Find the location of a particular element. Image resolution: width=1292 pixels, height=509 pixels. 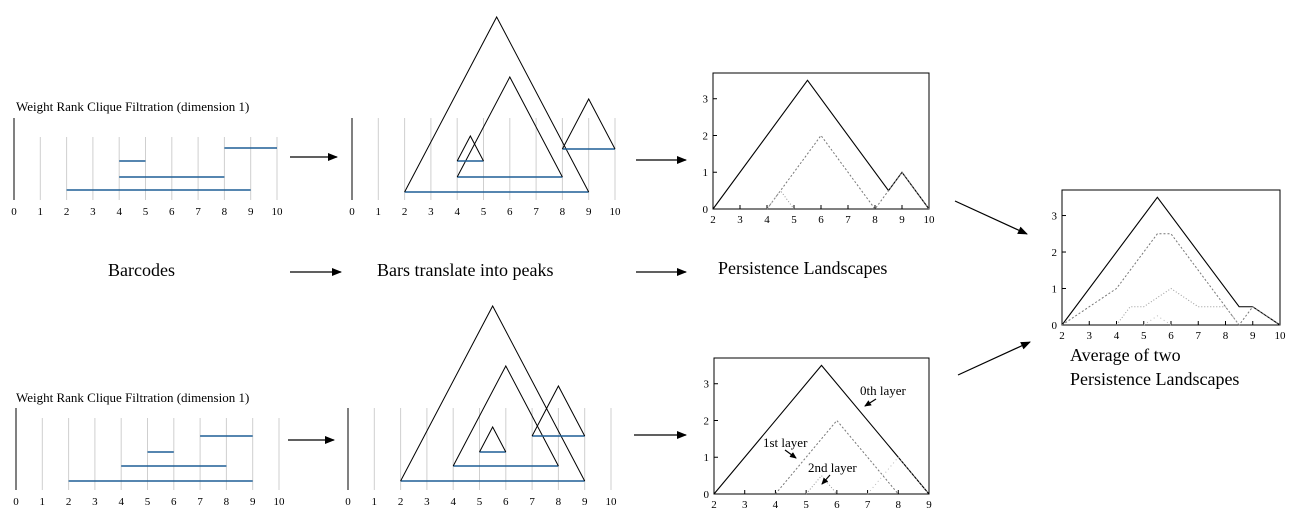

average-caption-line2: Persistence Landscapes is located at coordinates (1154, 379).